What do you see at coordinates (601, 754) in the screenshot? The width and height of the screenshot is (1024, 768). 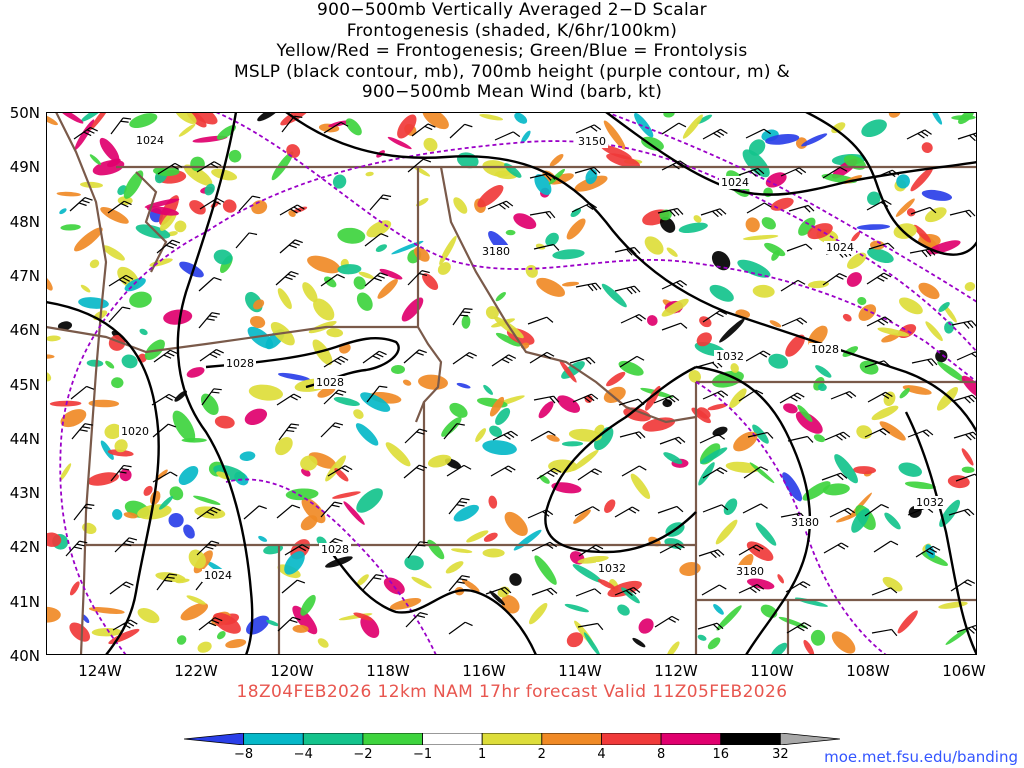 I see `colorbar-label: 4` at bounding box center [601, 754].